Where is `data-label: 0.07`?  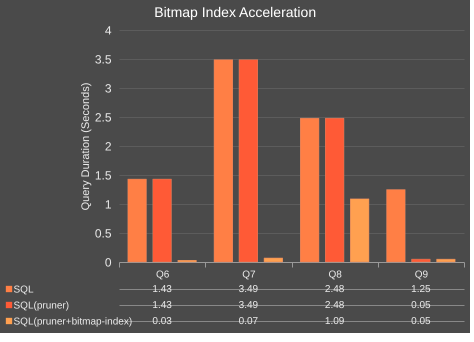 data-label: 0.07 is located at coordinates (248, 321).